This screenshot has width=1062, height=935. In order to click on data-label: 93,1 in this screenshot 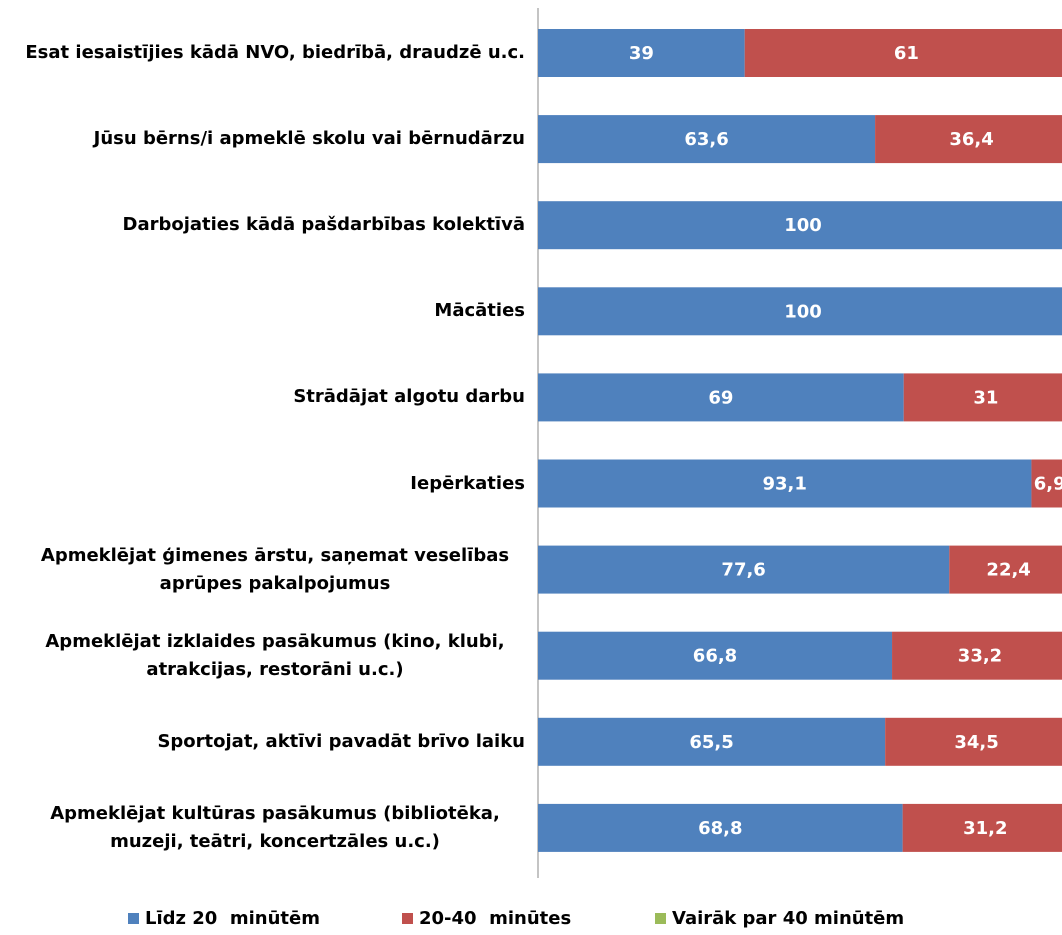, I will do `click(785, 484)`.